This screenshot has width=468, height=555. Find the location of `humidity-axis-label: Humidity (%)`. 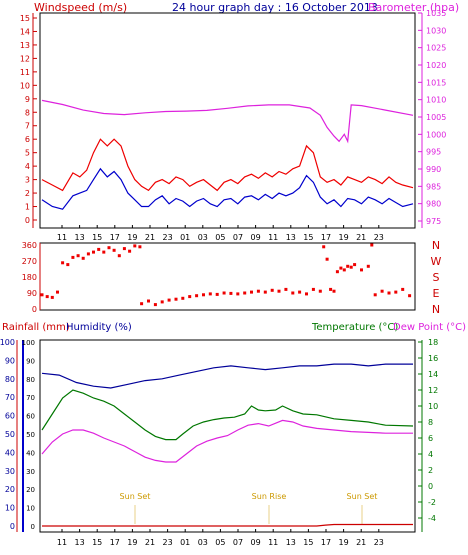

humidity-axis-label: Humidity (%) is located at coordinates (99, 327).